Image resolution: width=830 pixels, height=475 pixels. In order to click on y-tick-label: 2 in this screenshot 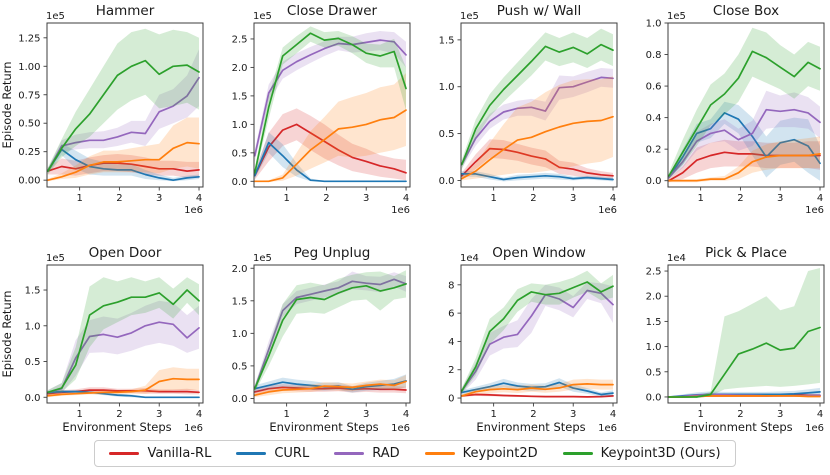, I will do `click(451, 370)`.